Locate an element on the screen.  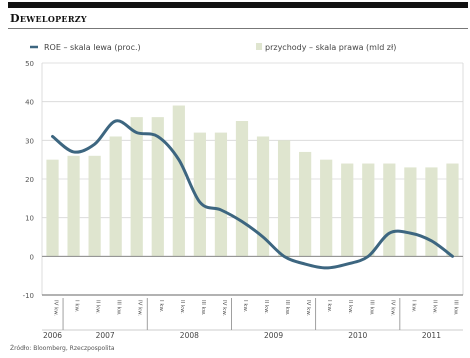
year-label: 2011 is located at coordinates (431, 335).